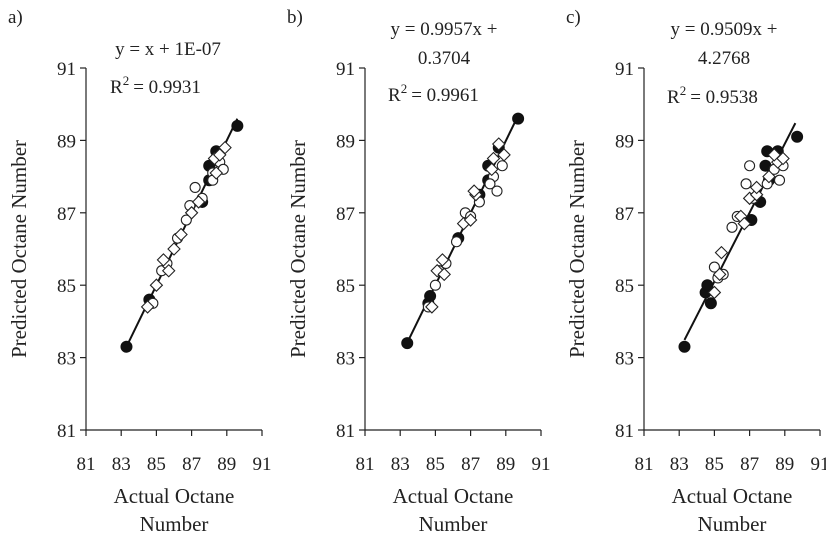 This screenshot has height=535, width=826. I want to click on r-squared-label: R2 = 0.9931, so click(155, 85).